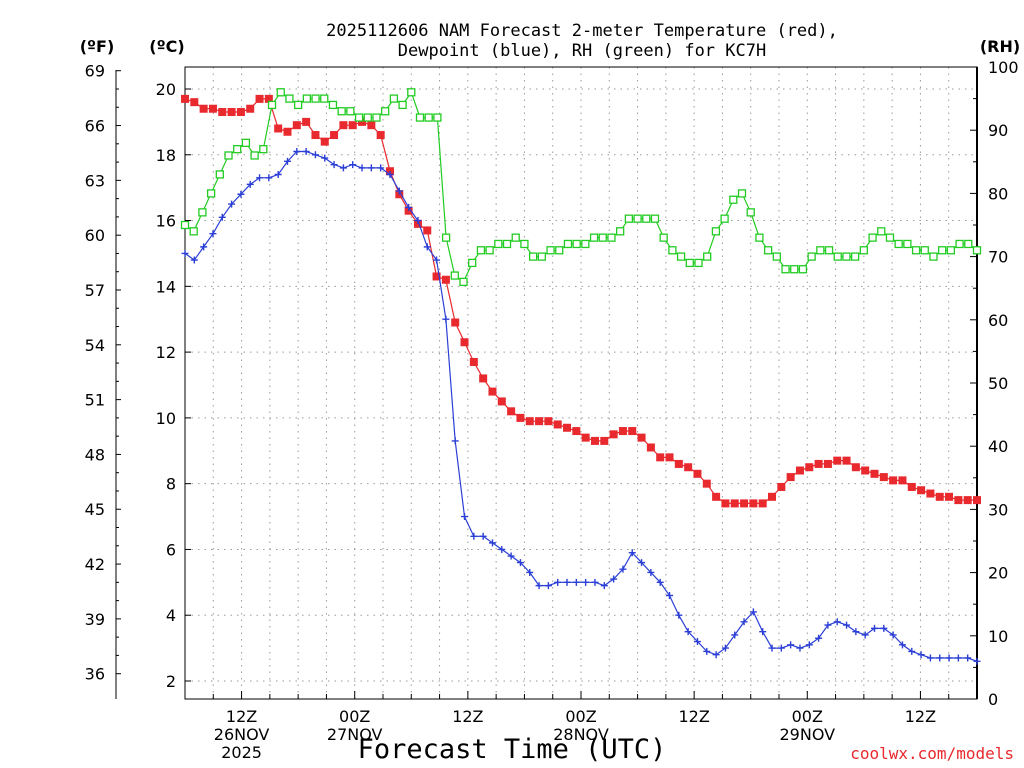  Describe the element at coordinates (171, 615) in the screenshot. I see `tick-label-c: 4` at that location.